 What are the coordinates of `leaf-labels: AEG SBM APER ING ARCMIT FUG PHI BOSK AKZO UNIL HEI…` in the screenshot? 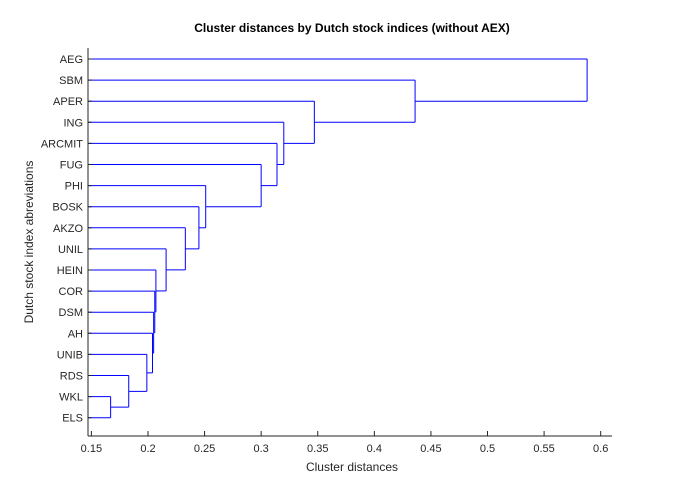 It's located at (66, 239).